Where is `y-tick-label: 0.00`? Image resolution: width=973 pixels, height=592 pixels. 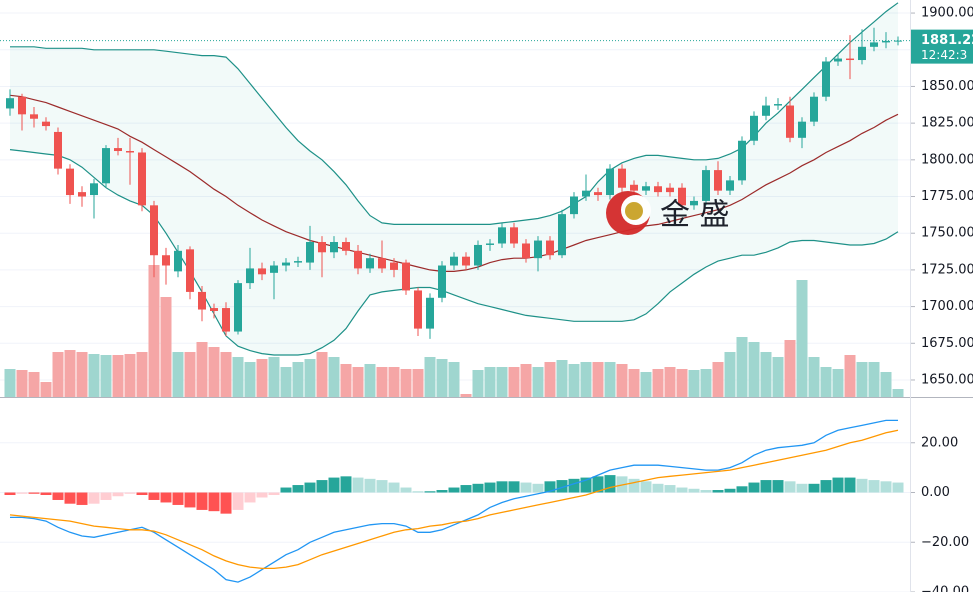 y-tick-label: 0.00 is located at coordinates (935, 492).